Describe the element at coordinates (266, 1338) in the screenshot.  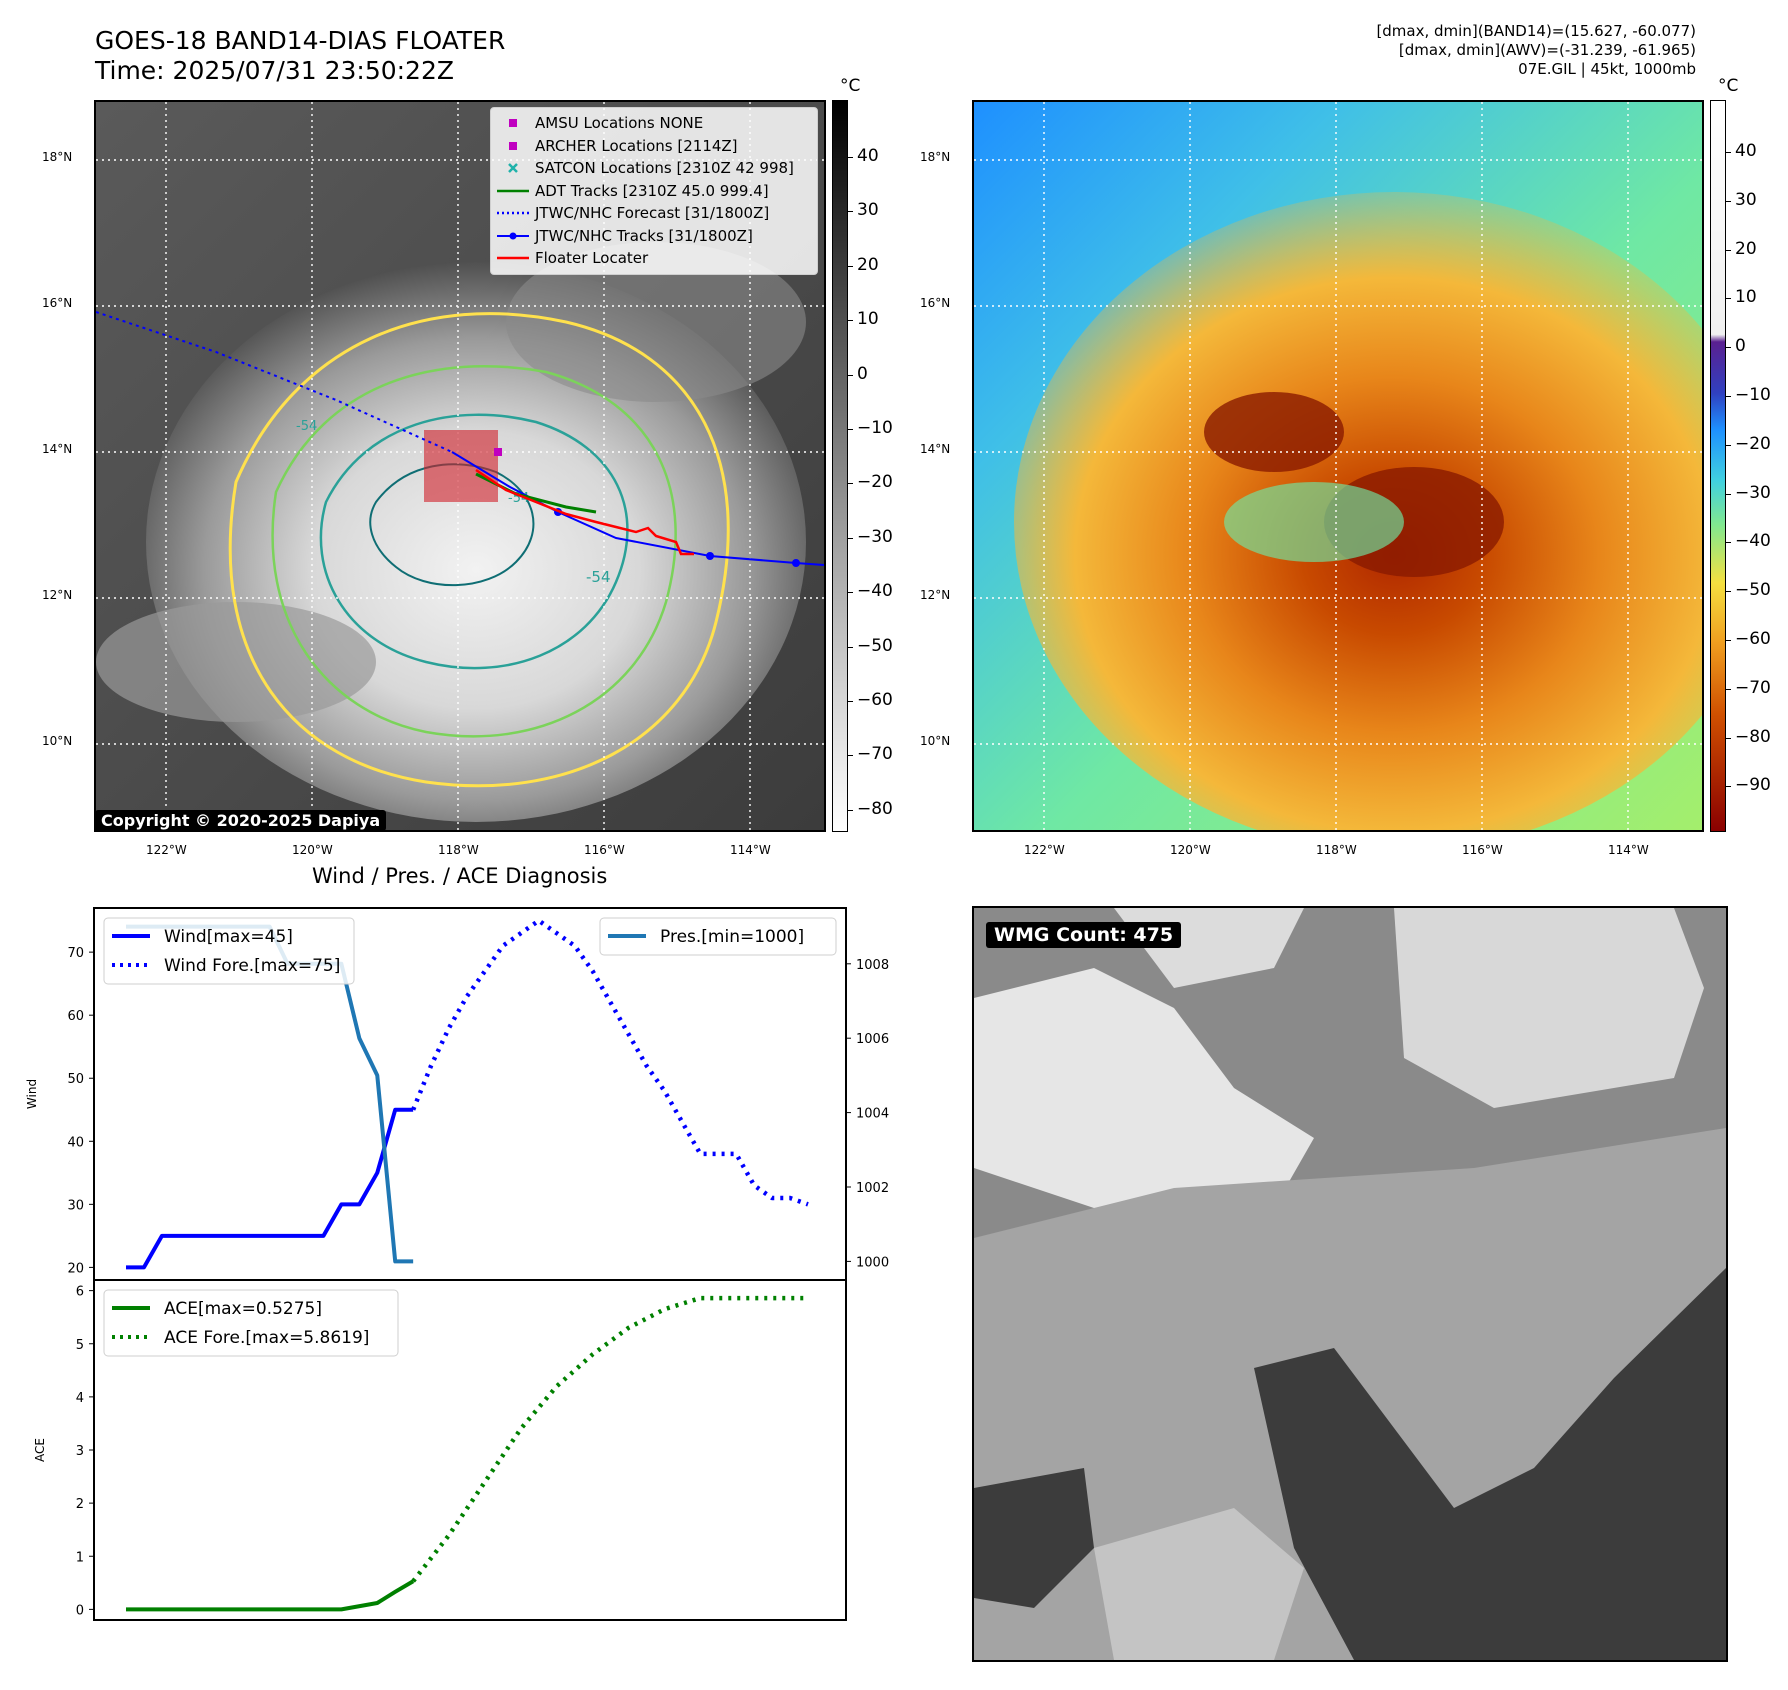
I see `legend-label: ACE Fore.[max=5.8619]` at that location.